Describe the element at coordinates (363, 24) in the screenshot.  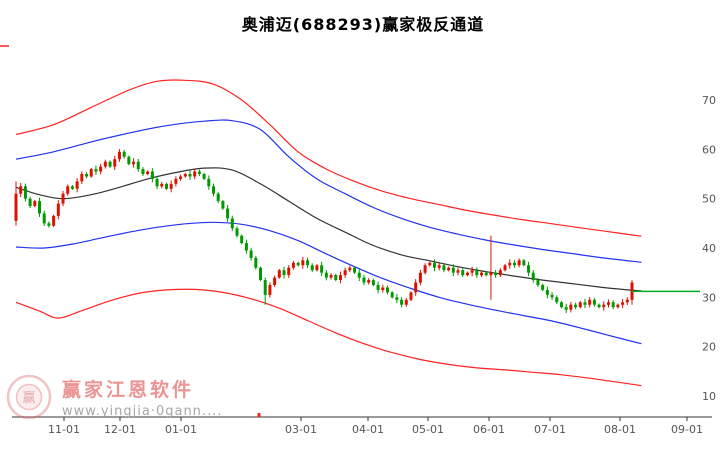
I see `chart-title: 奥浦迈(688293)赢家极反通道` at that location.